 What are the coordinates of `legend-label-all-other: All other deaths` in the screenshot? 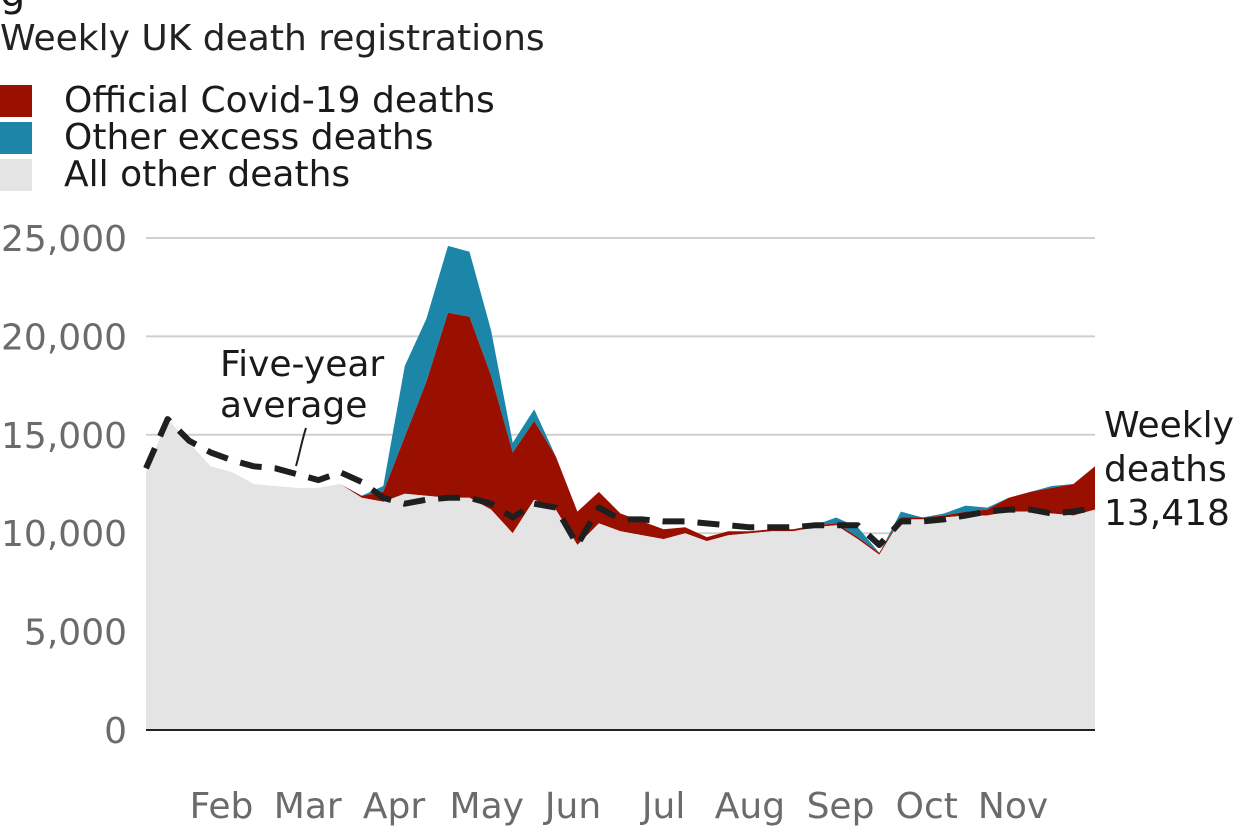 It's located at (207, 174).